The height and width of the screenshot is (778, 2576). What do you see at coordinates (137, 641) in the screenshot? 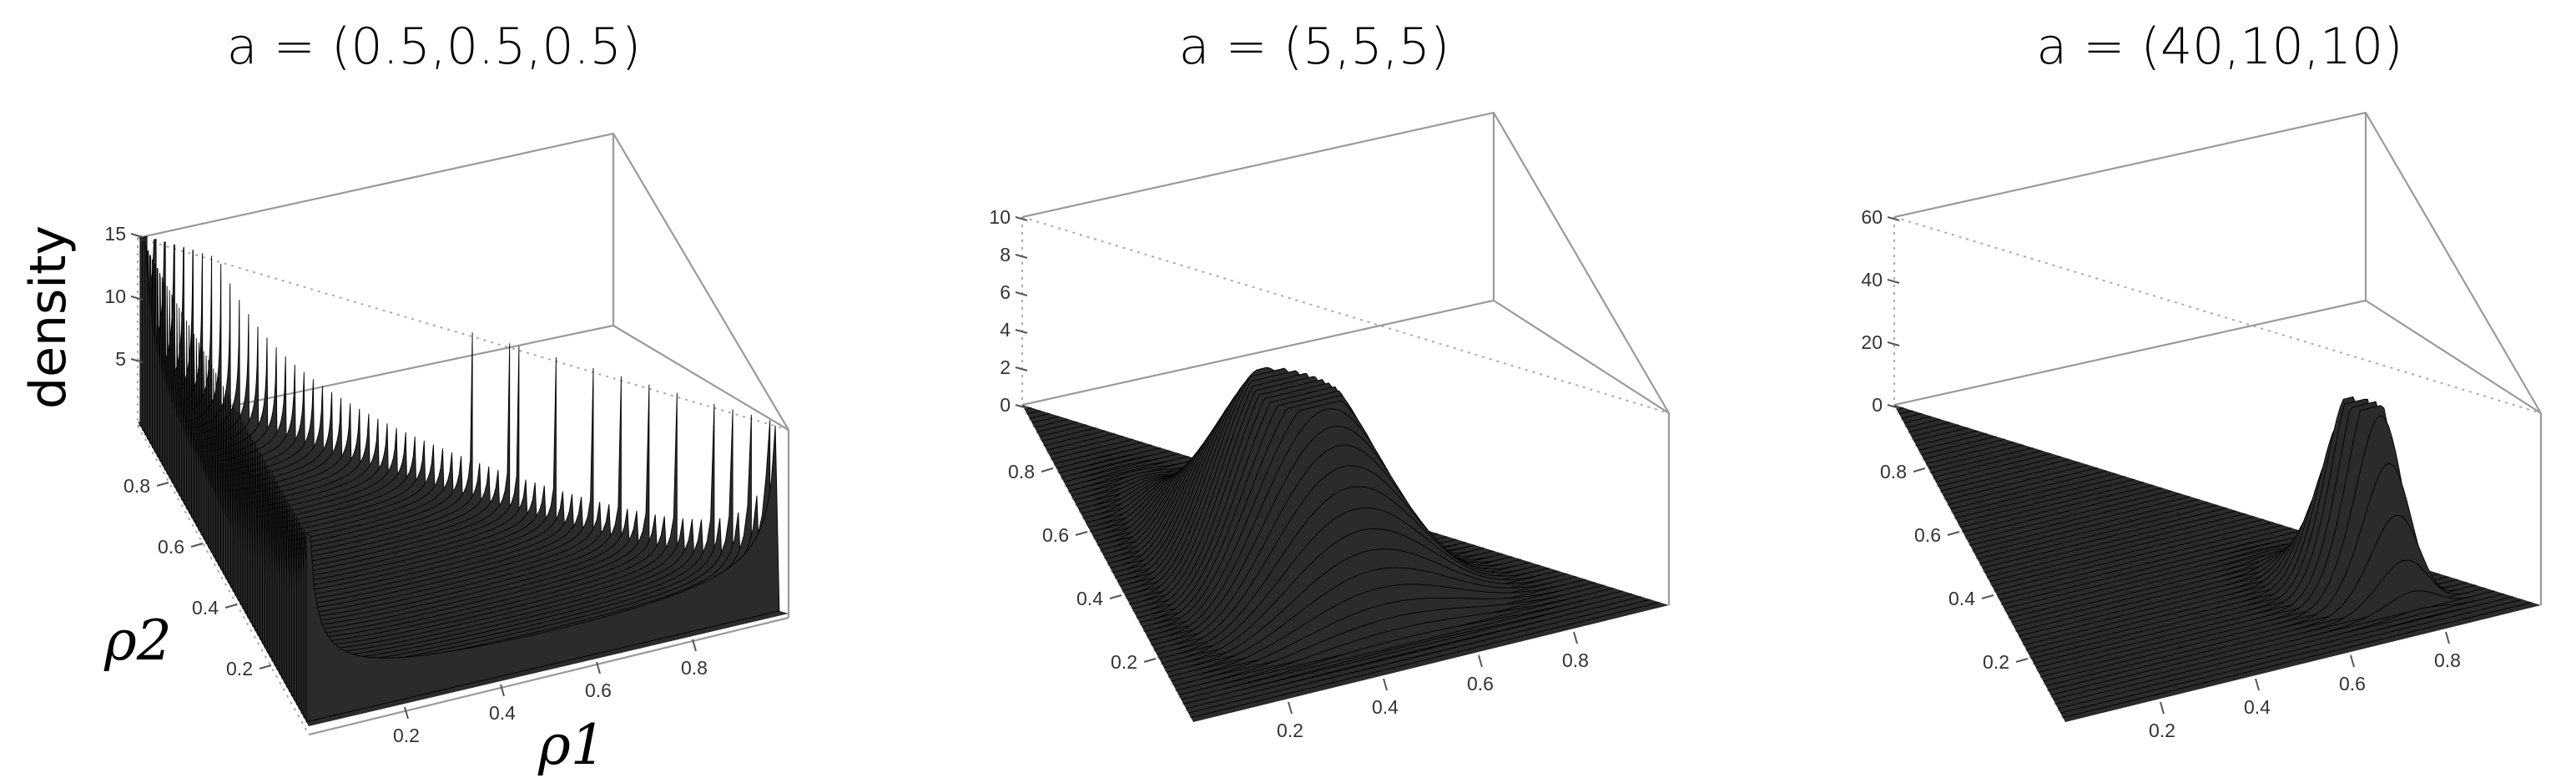
I see `y-axis-label: ρ2` at bounding box center [137, 641].